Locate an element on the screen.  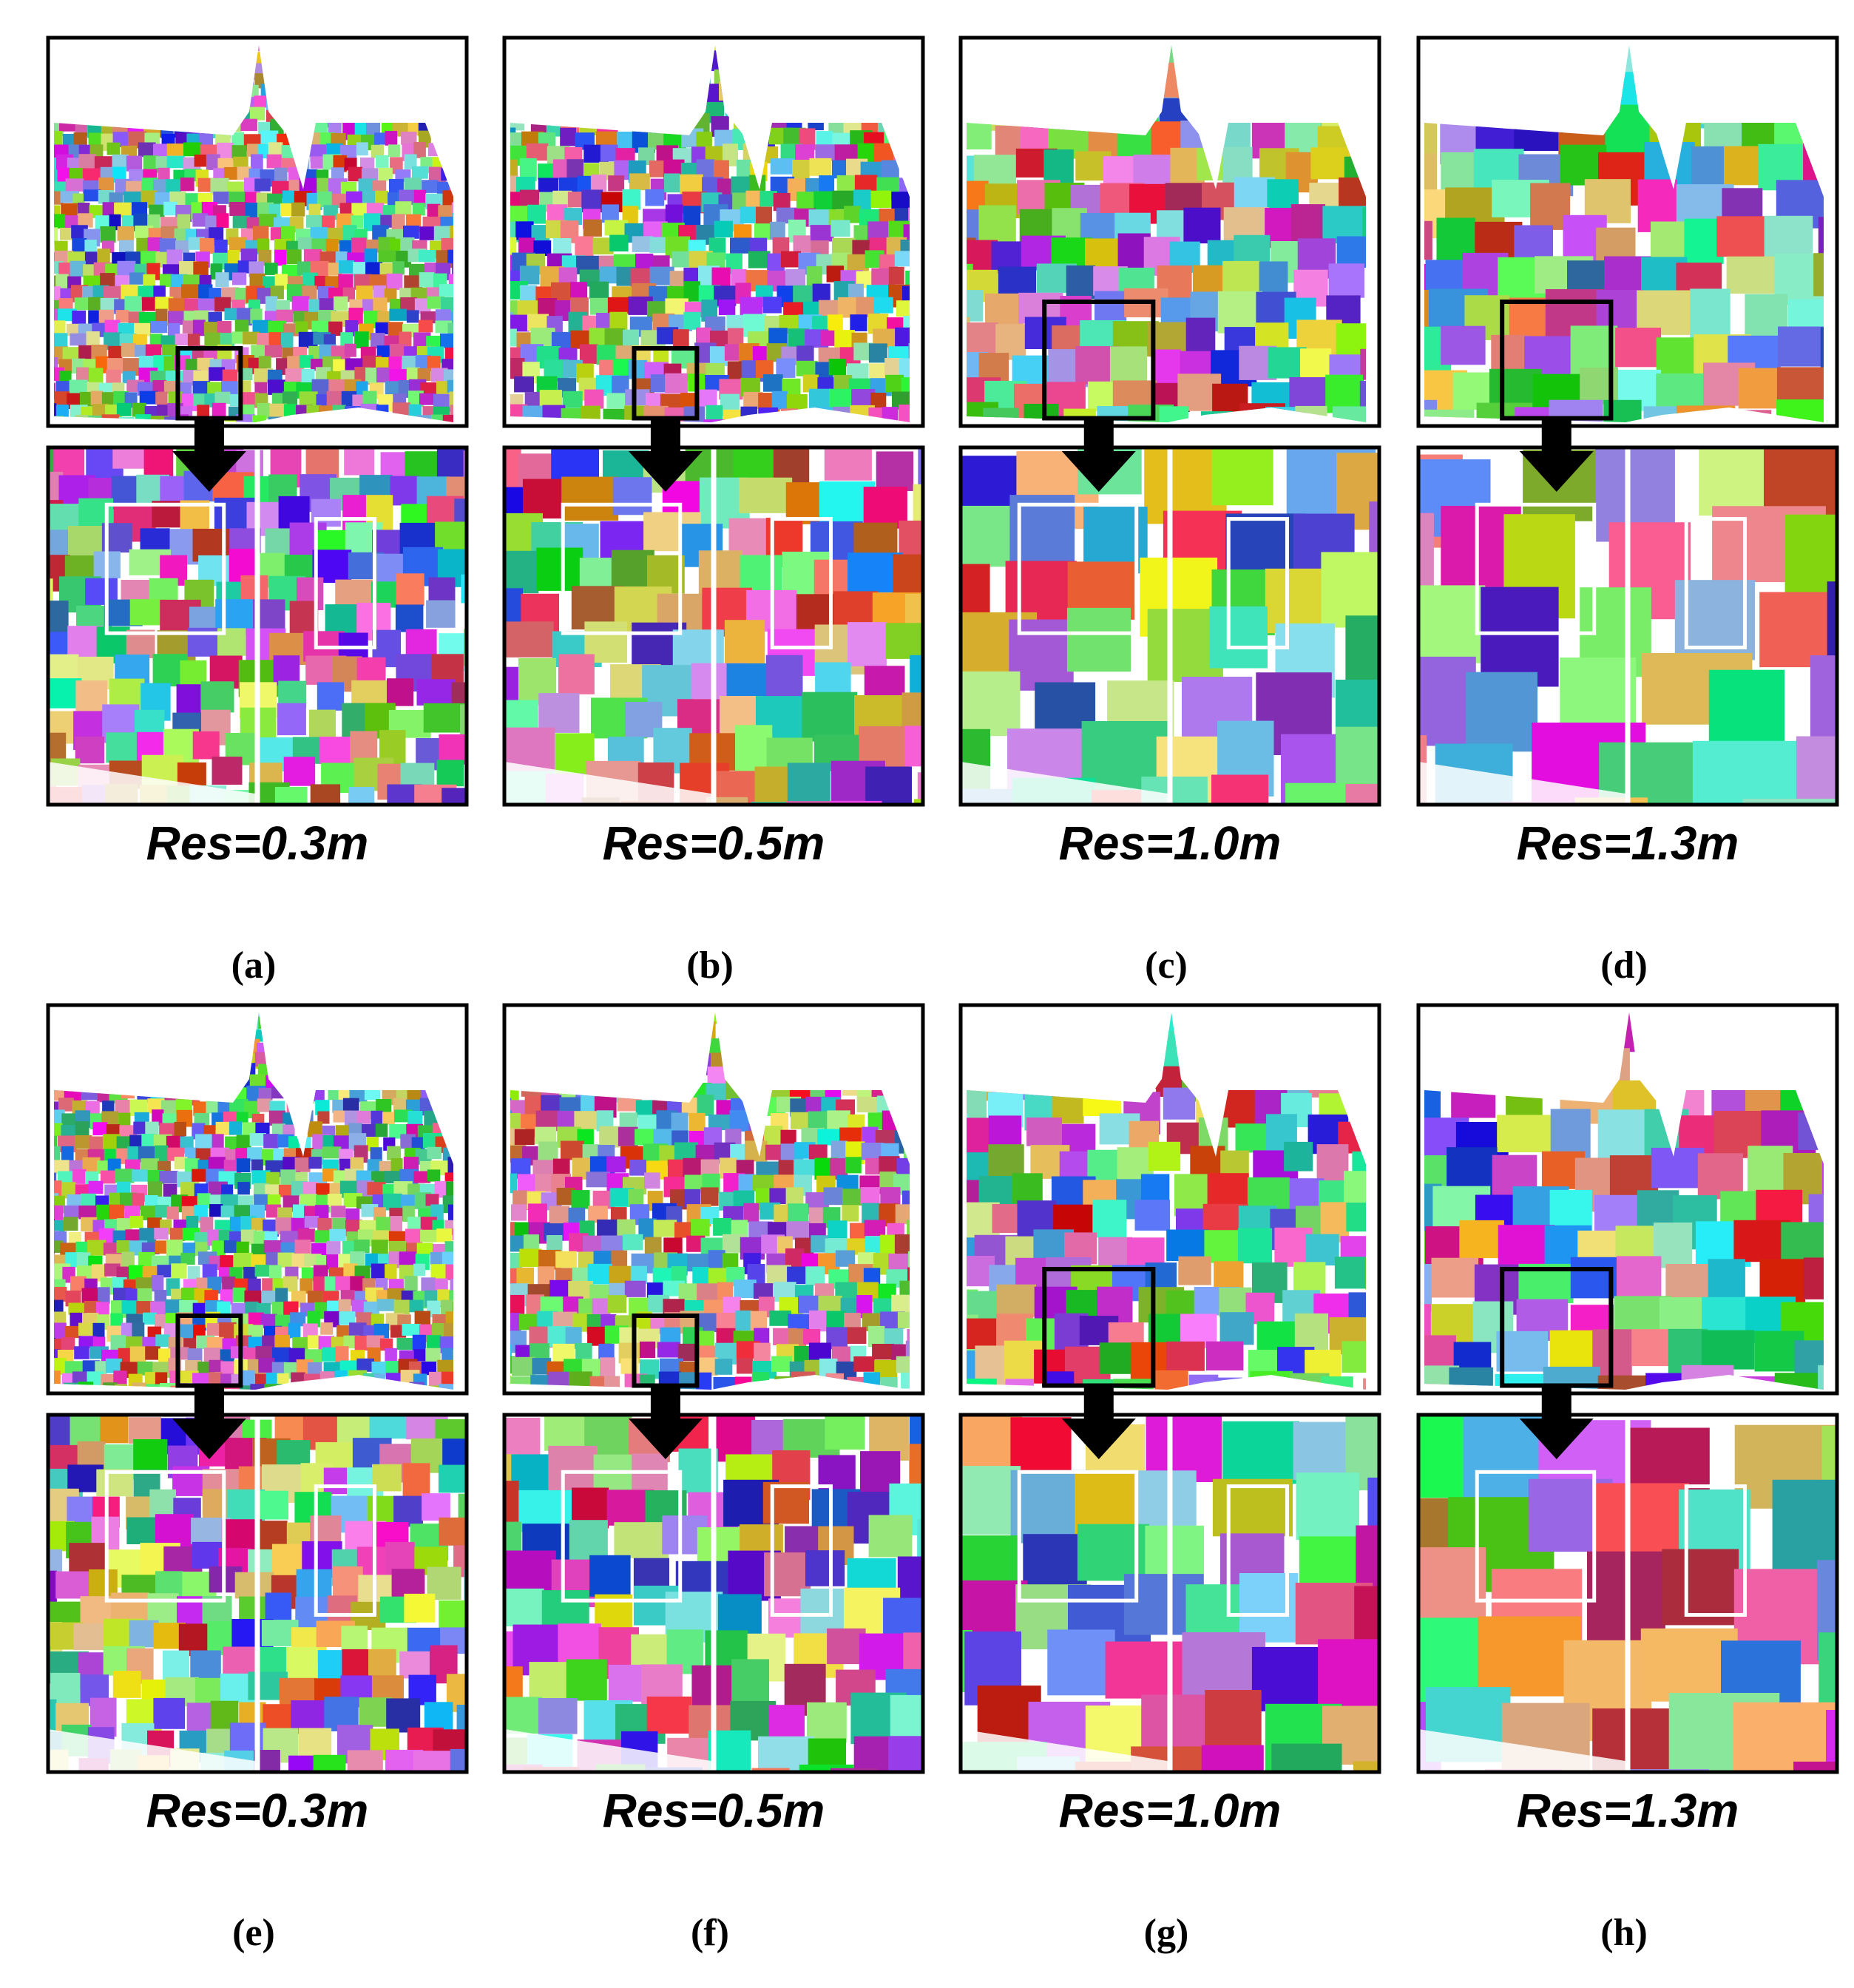
overview-frame is located at coordinates (713, 1199).